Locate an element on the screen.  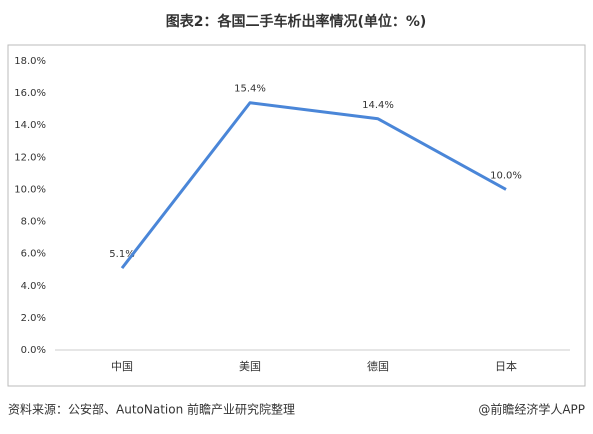
x-tick-label: 德国 is located at coordinates (378, 366).